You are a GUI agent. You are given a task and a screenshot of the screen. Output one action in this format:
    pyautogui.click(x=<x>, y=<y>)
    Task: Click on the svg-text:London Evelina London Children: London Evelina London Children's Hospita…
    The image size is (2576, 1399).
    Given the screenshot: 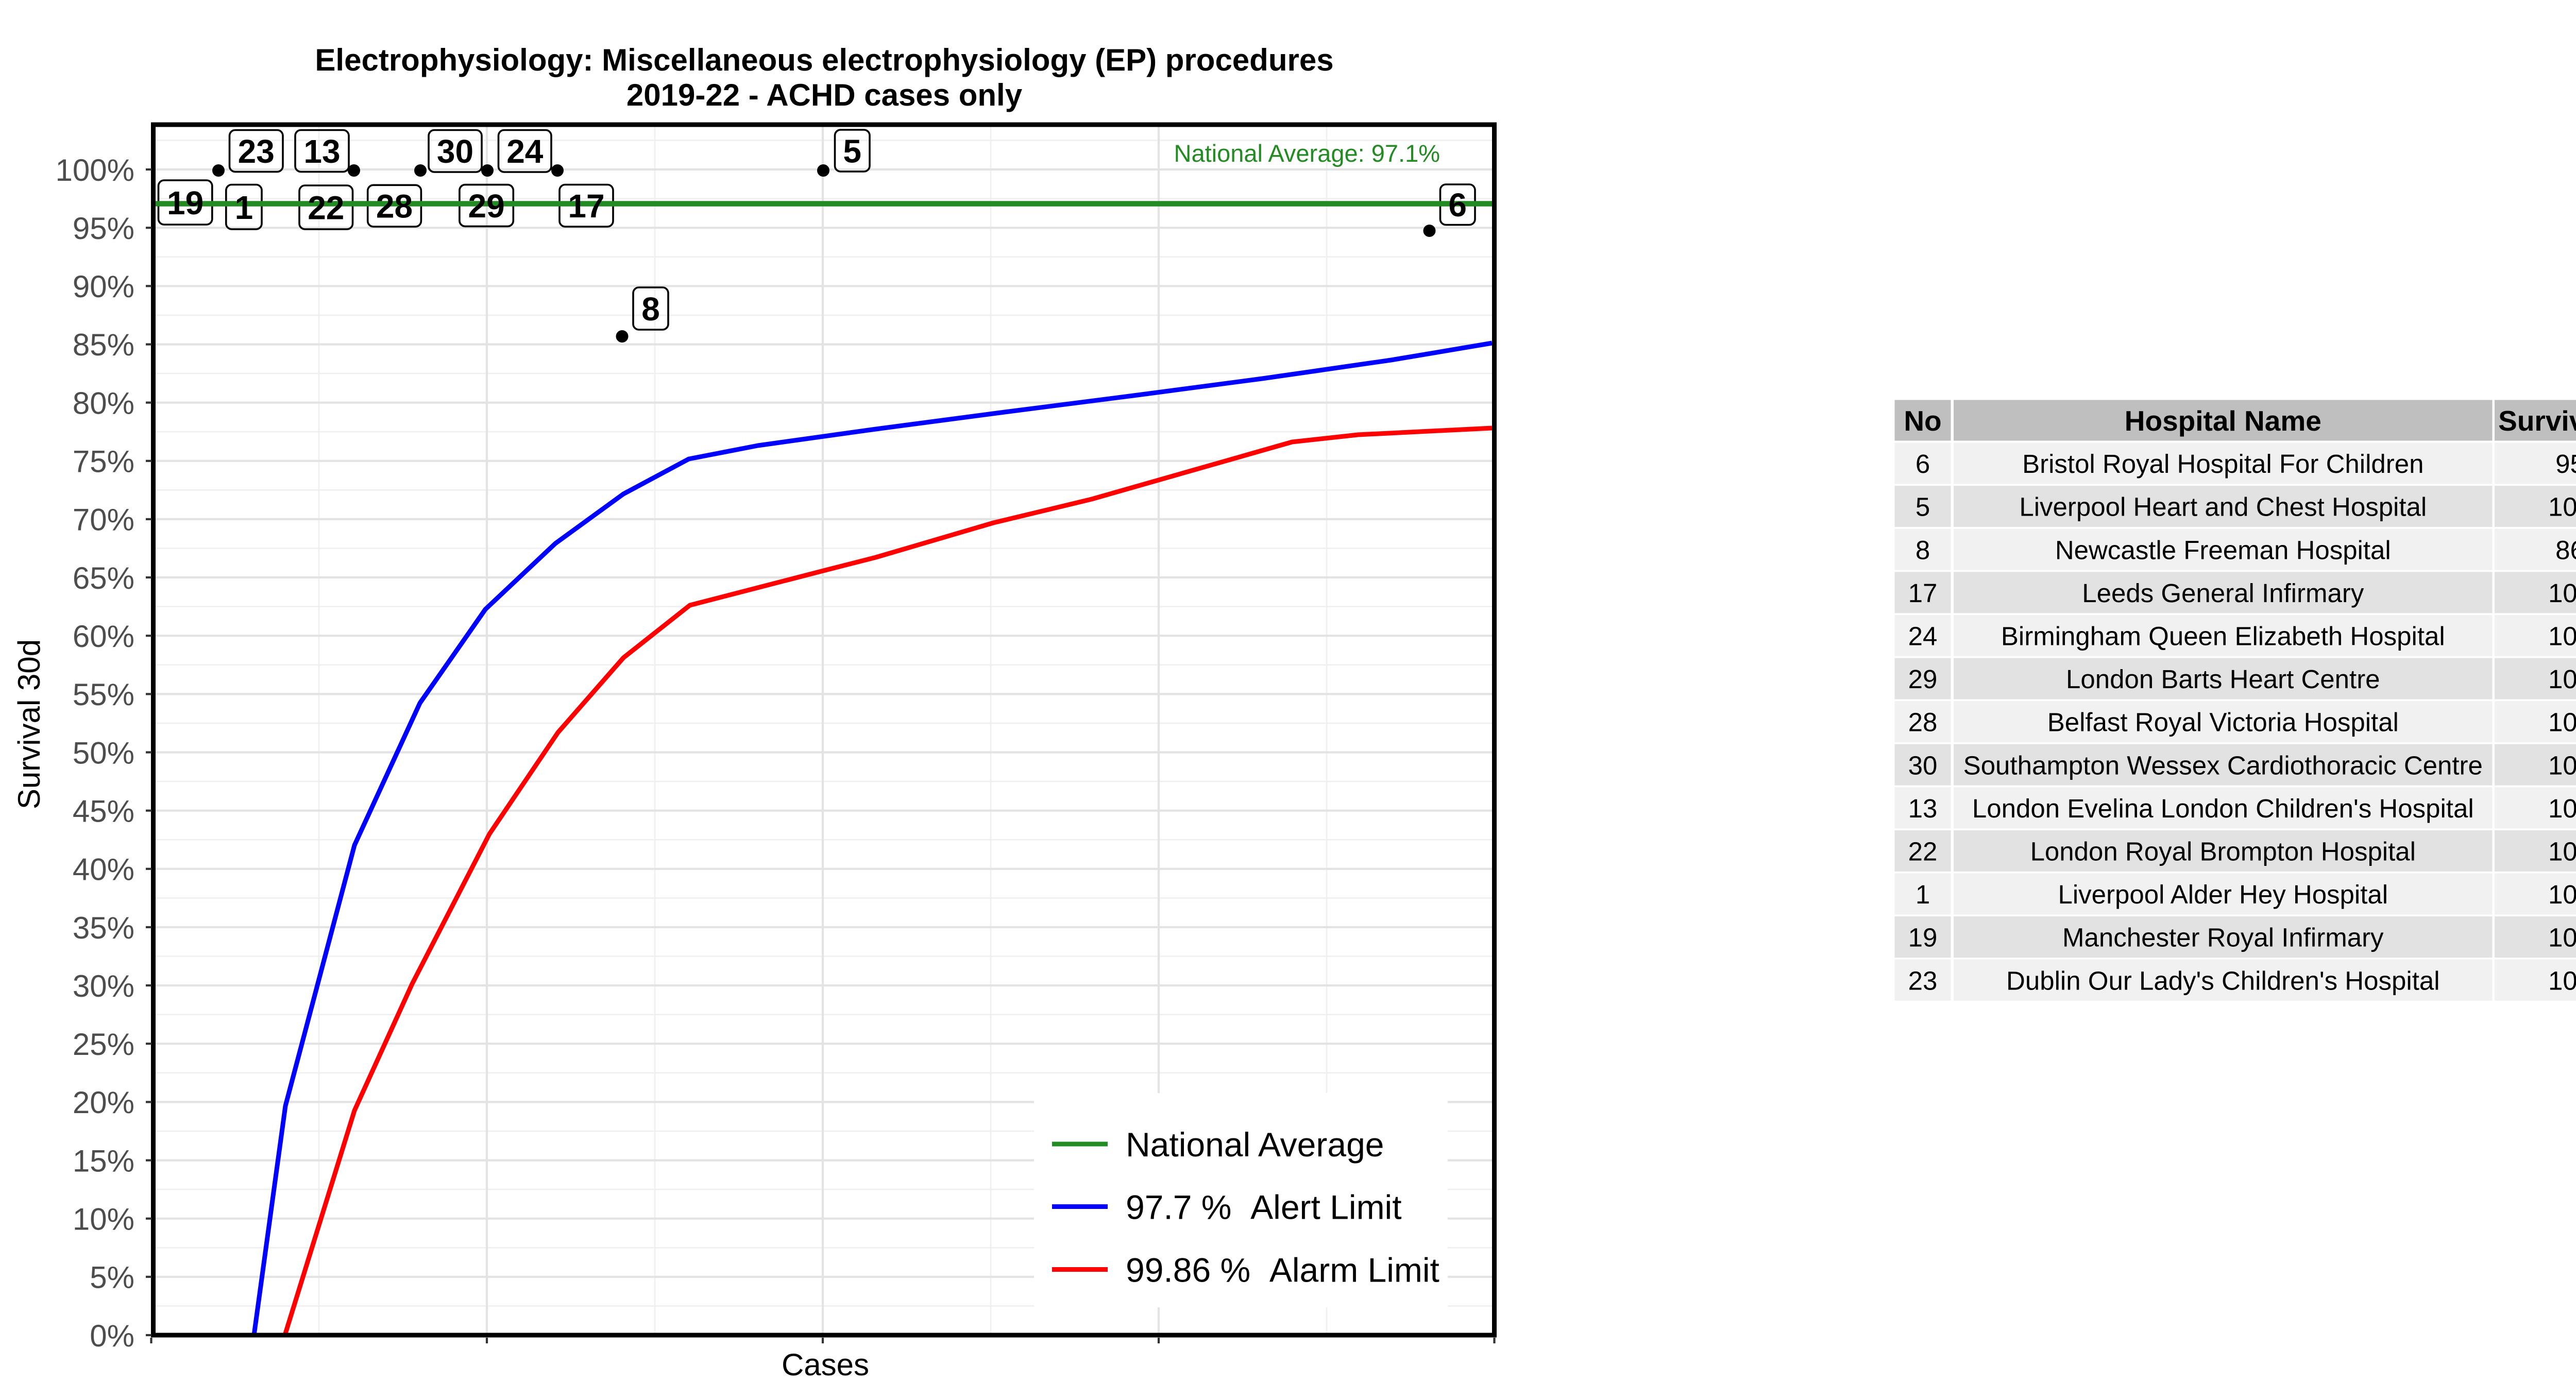 What is the action you would take?
    pyautogui.click(x=2223, y=808)
    